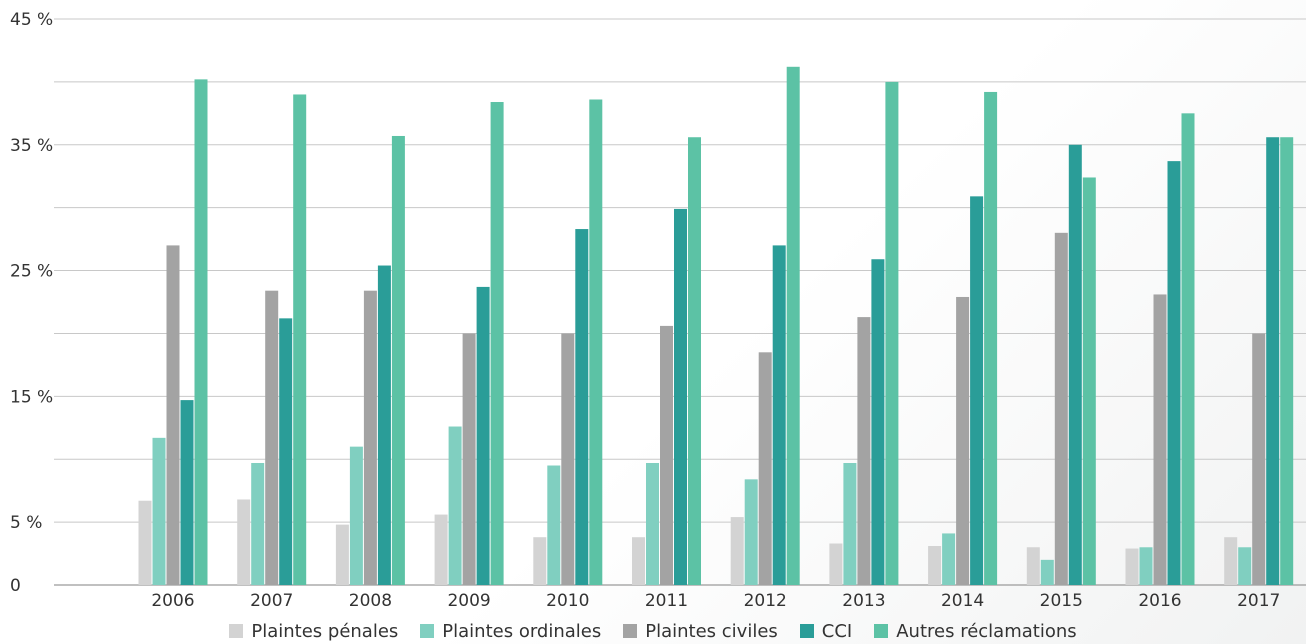 The image size is (1306, 644). Describe the element at coordinates (863, 601) in the screenshot. I see `x-tick-label: 2013` at that location.